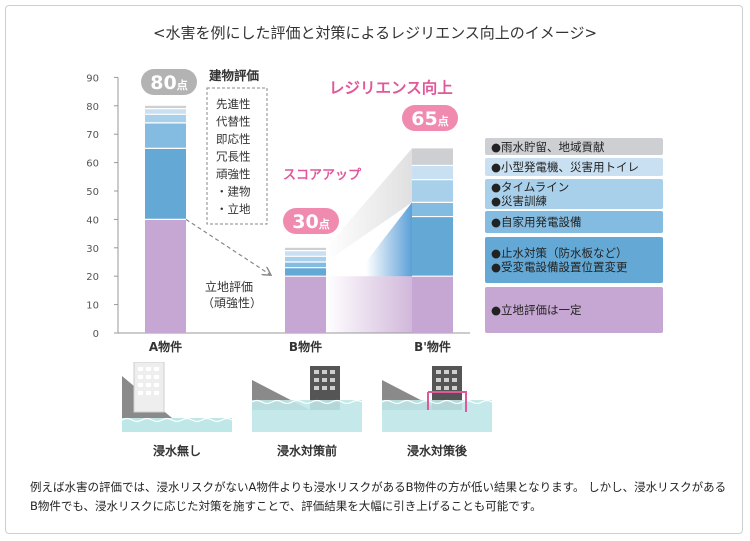 The height and width of the screenshot is (541, 750). Describe the element at coordinates (559, 253) in the screenshot. I see `legend-item-text: ●止水対策（防水板など）` at that location.